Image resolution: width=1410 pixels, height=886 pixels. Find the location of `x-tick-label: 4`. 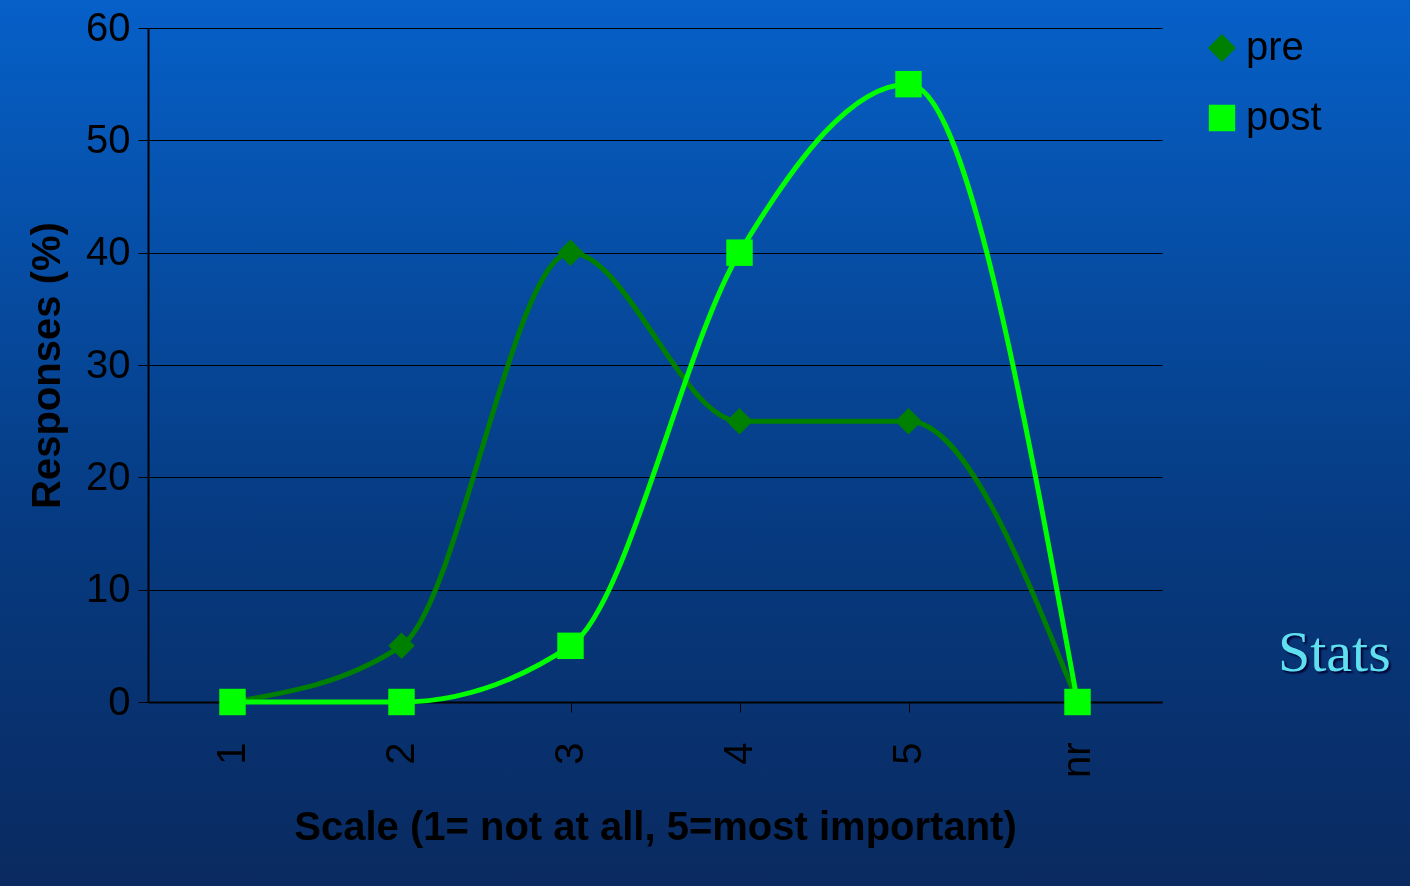

x-tick-label: 4 is located at coordinates (738, 753).